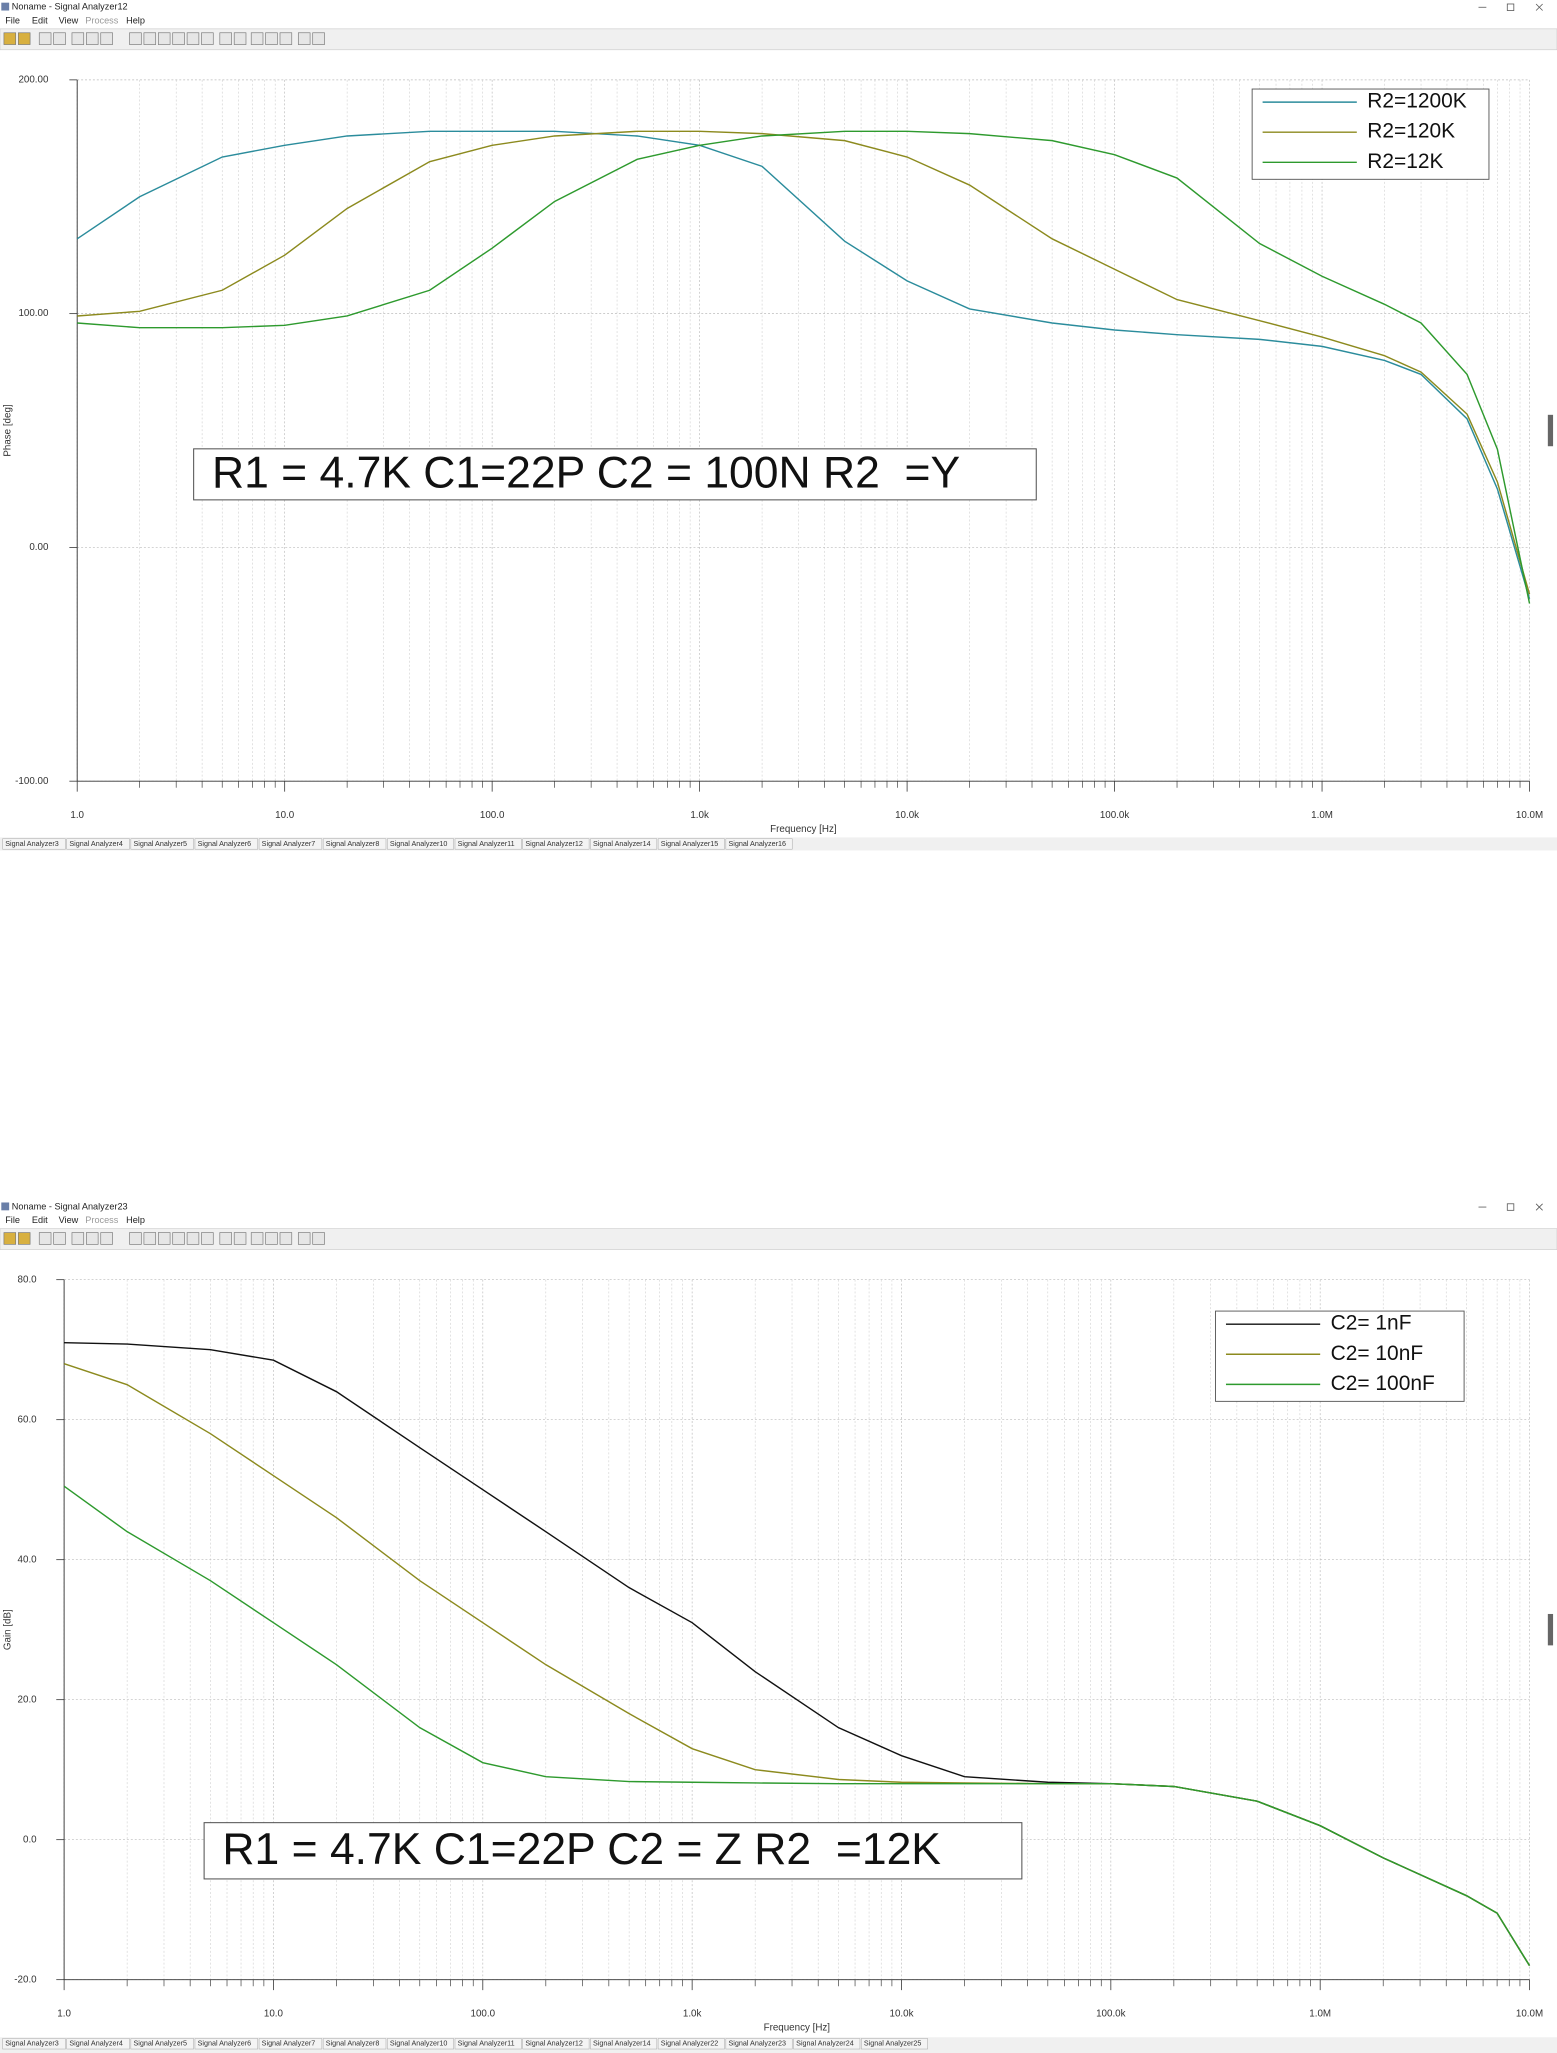 The image size is (1557, 2053). I want to click on tab-label: Signal Analyzer24, so click(825, 2043).